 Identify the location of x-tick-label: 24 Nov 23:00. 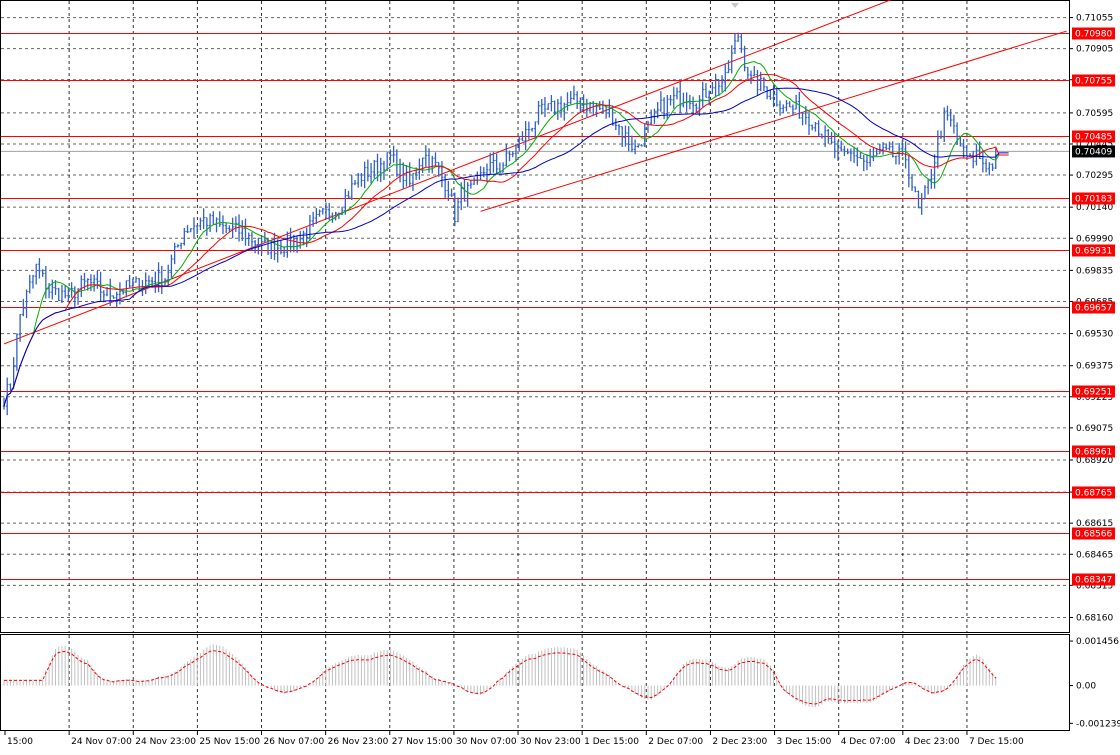
(165, 742).